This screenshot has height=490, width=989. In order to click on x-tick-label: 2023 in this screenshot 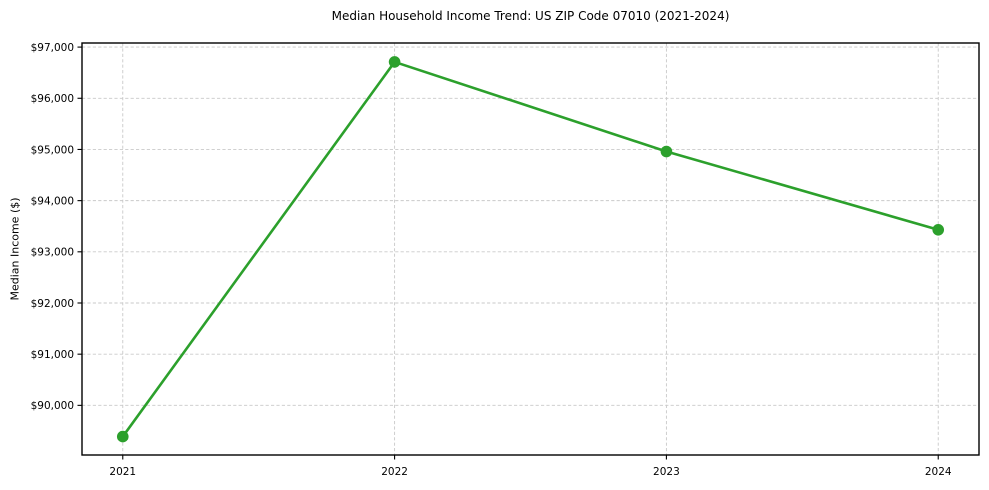, I will do `click(666, 472)`.